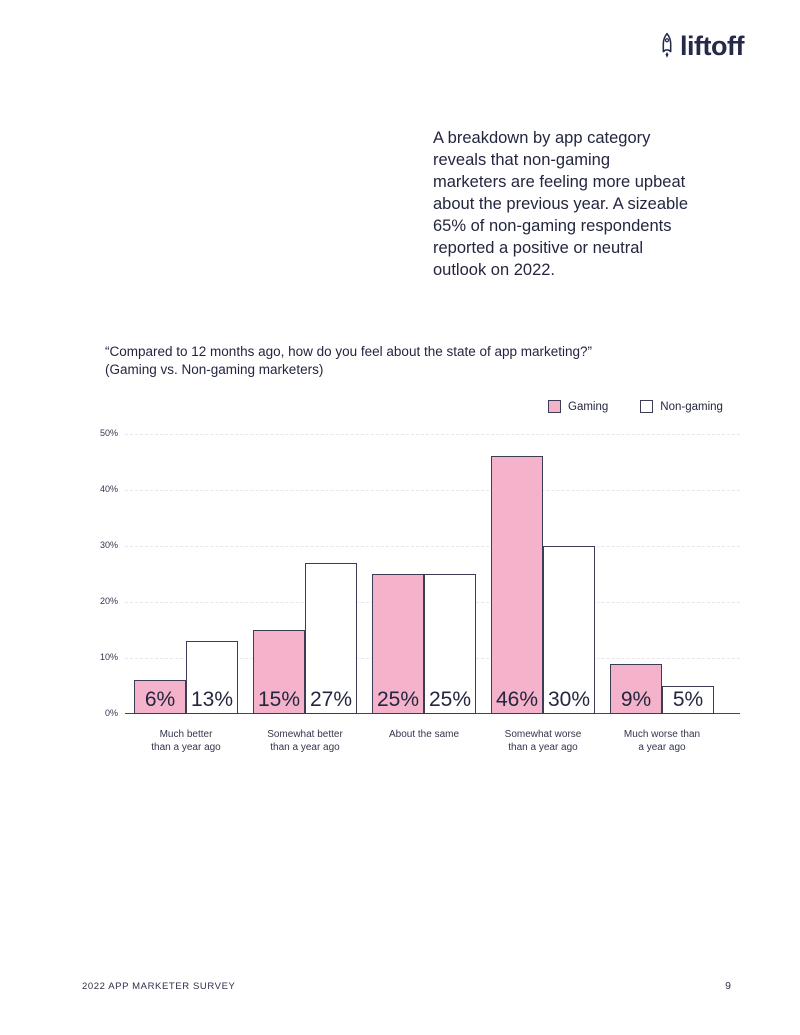 The image size is (800, 1035). I want to click on footer-report-title: 2022 APP MARKETER SURVEY, so click(159, 986).